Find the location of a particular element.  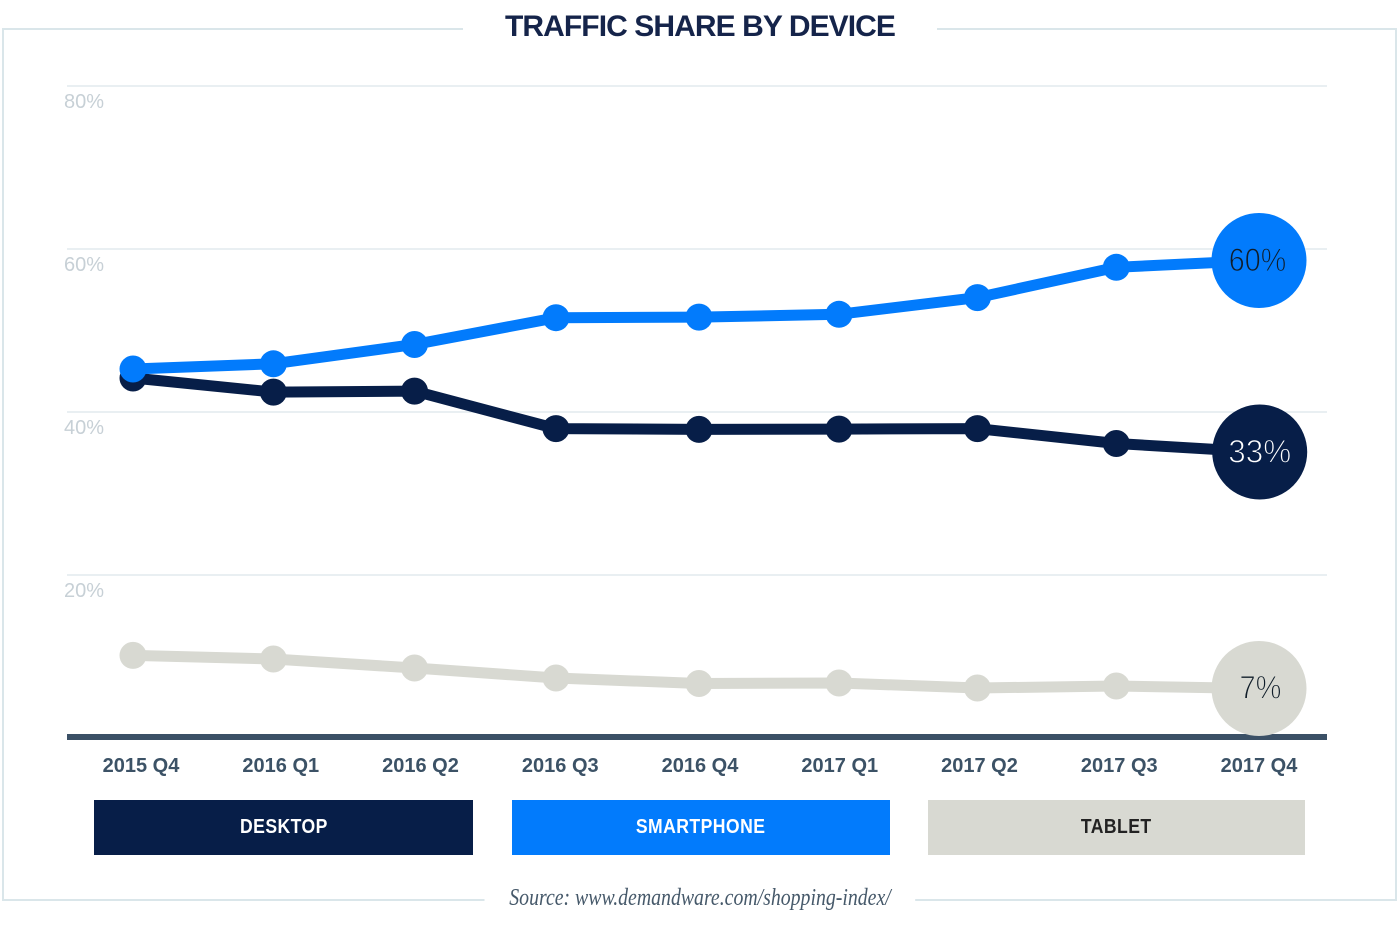

svg-text: 33% is located at coordinates (1259, 452).